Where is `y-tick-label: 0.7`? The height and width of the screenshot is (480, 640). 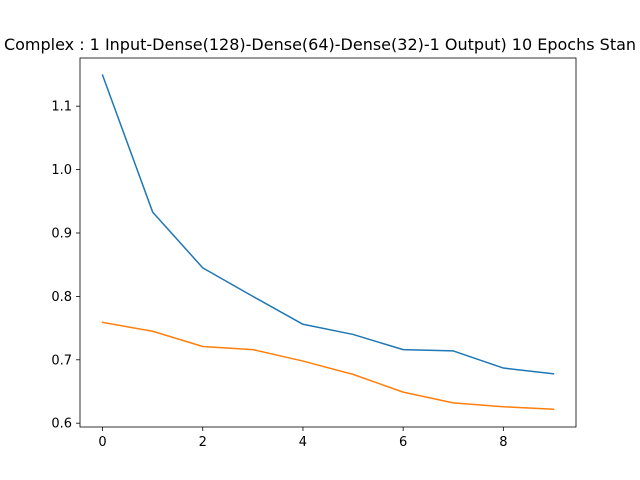 y-tick-label: 0.7 is located at coordinates (61, 360).